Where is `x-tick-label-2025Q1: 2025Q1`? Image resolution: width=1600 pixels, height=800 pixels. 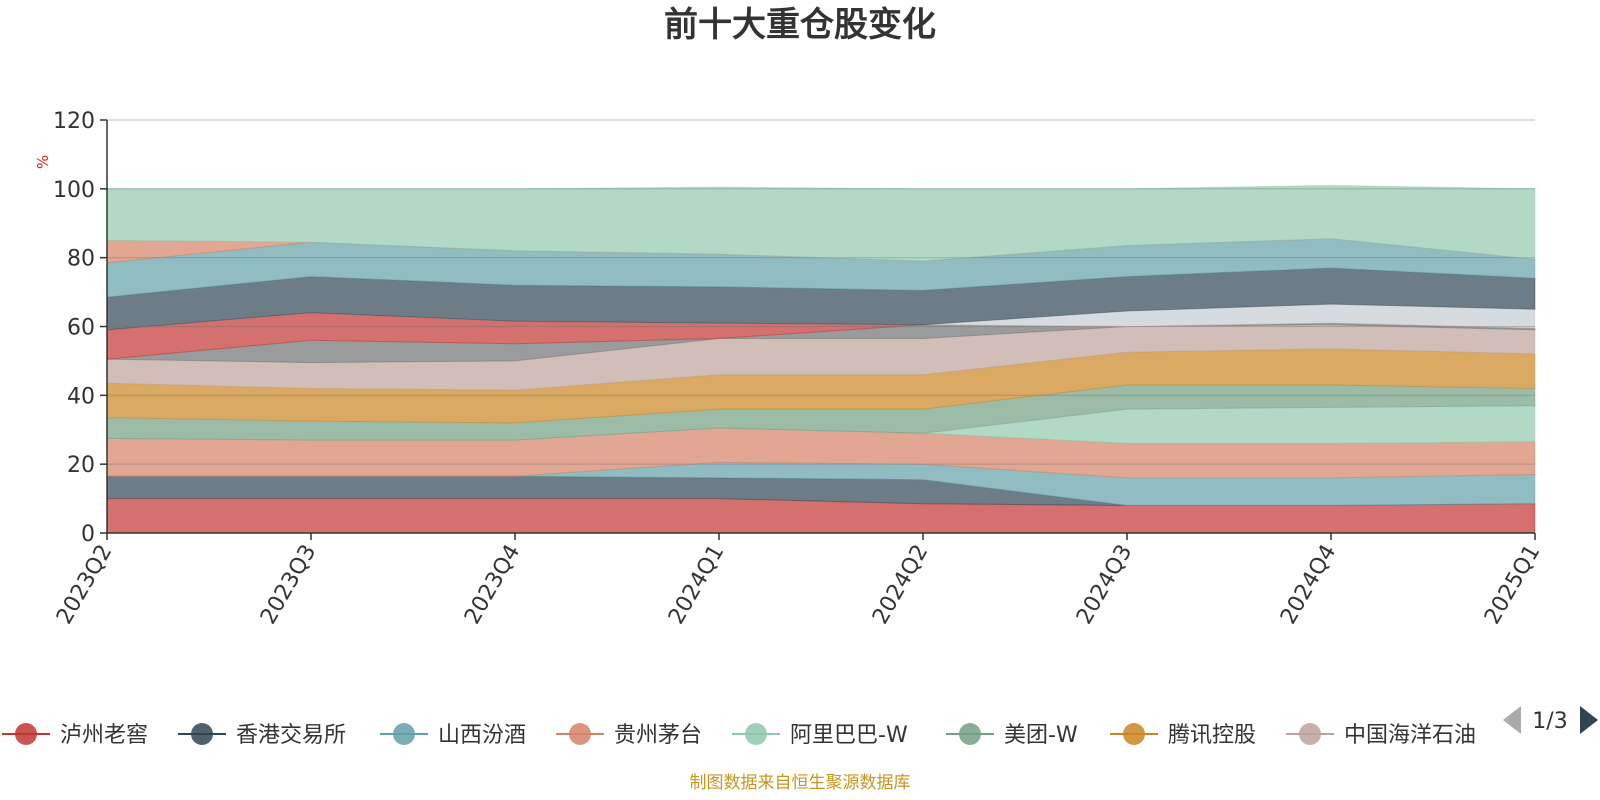
x-tick-label-2025Q1: 2025Q1 is located at coordinates (1512, 585).